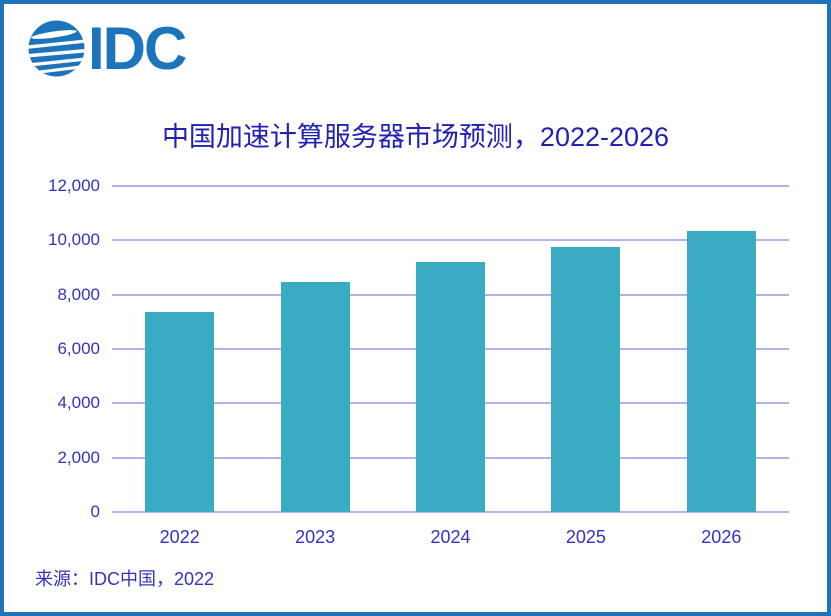 This screenshot has width=831, height=616. What do you see at coordinates (721, 537) in the screenshot?
I see `x-tick-label-2026: 2026` at bounding box center [721, 537].